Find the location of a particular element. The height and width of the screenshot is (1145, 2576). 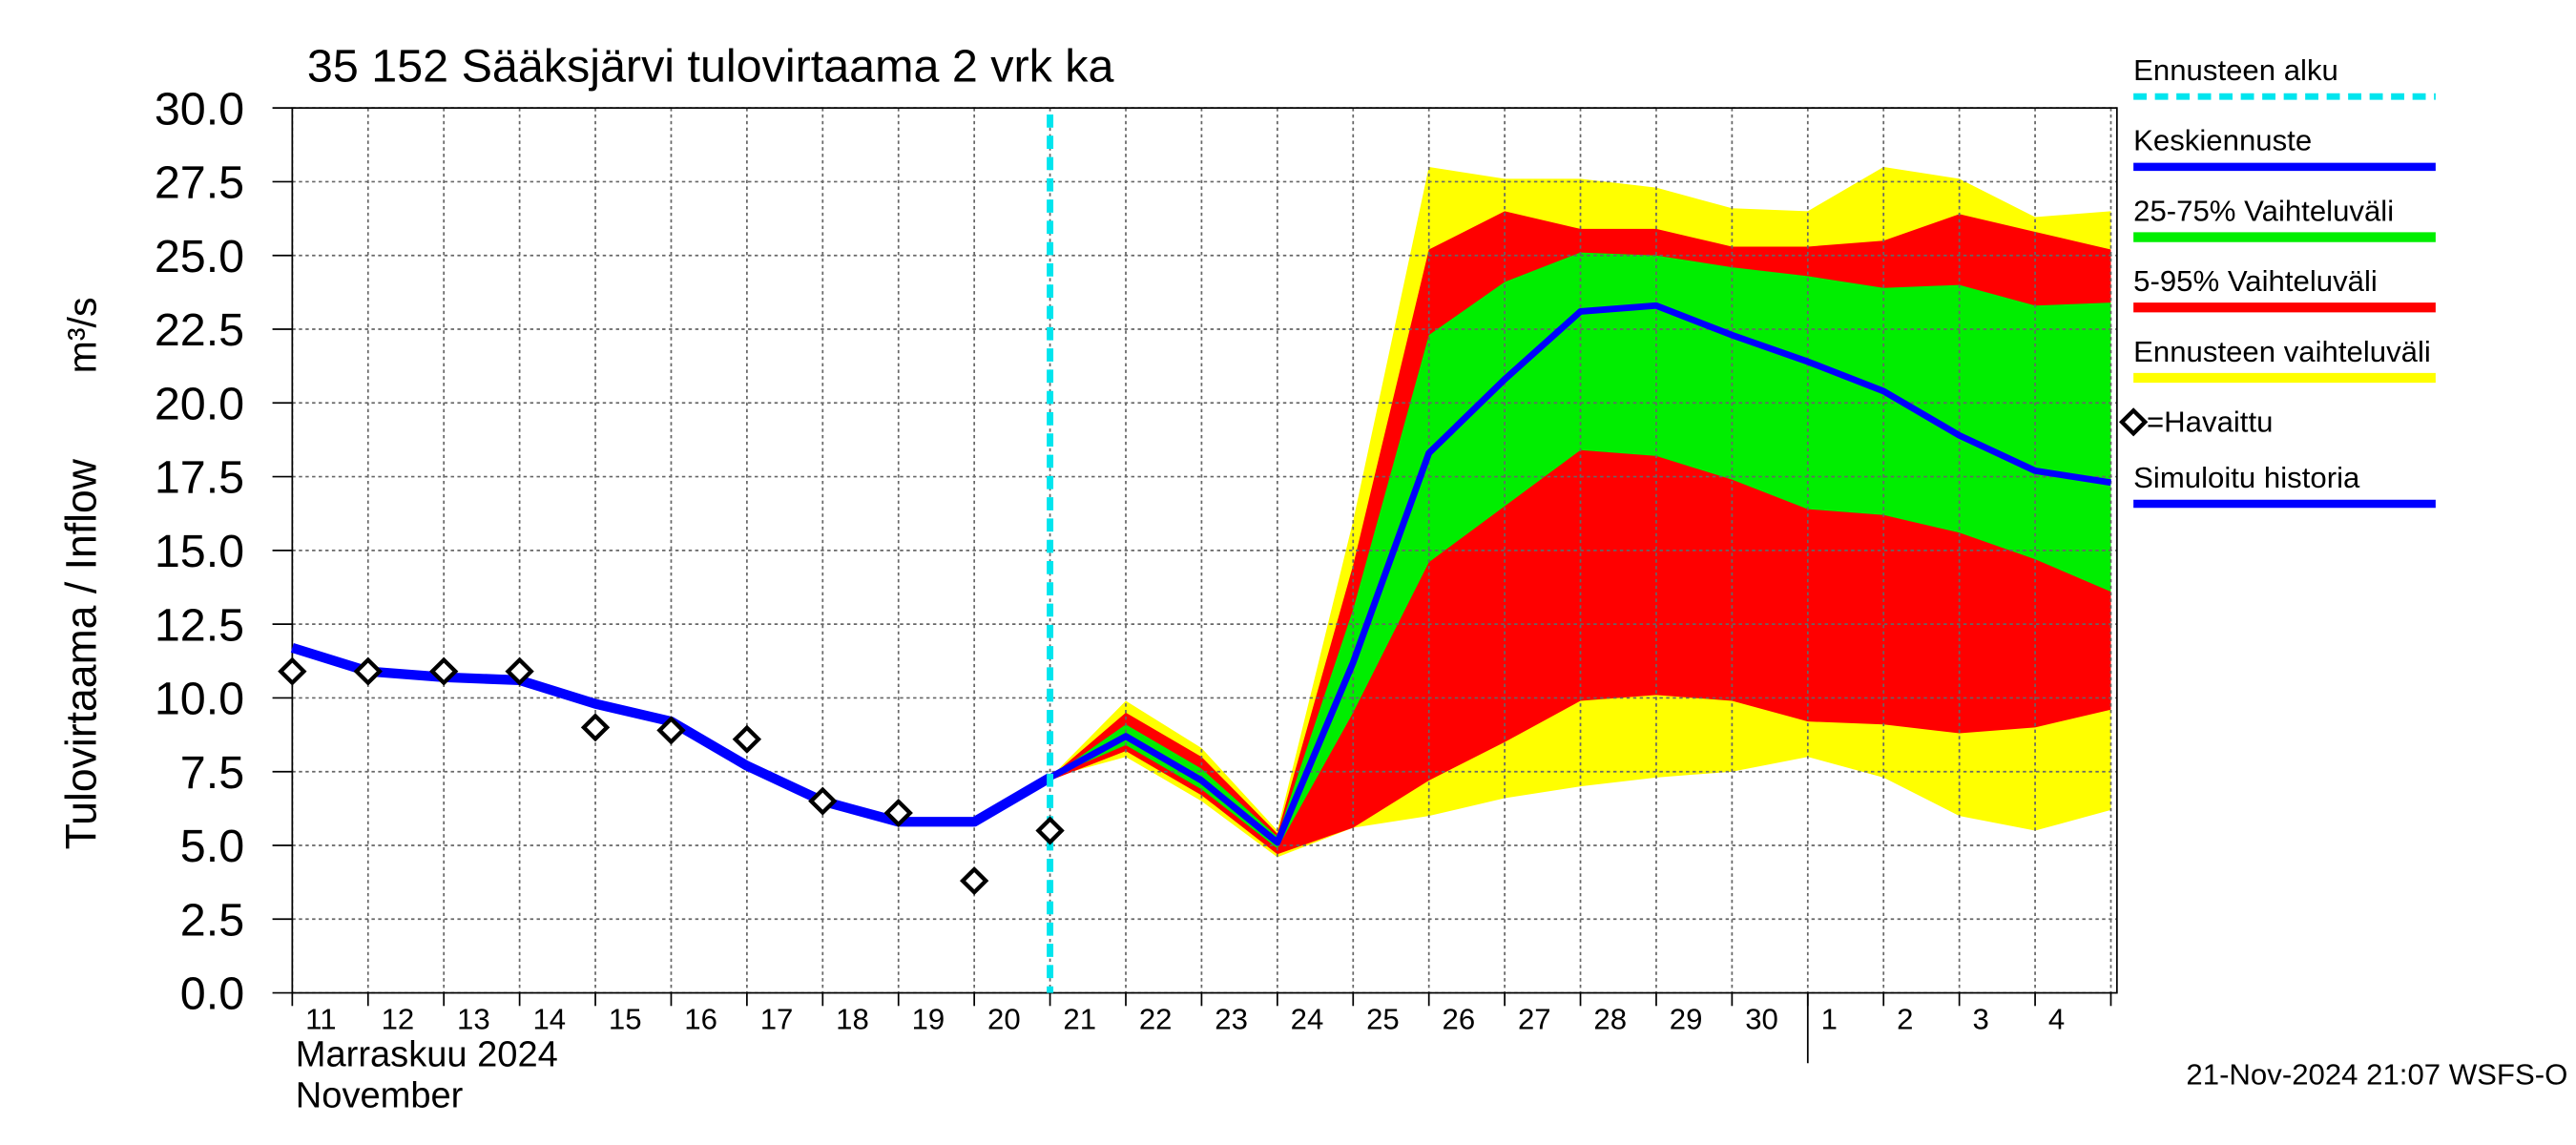

y-tick-label: 12.5 is located at coordinates (199, 625).